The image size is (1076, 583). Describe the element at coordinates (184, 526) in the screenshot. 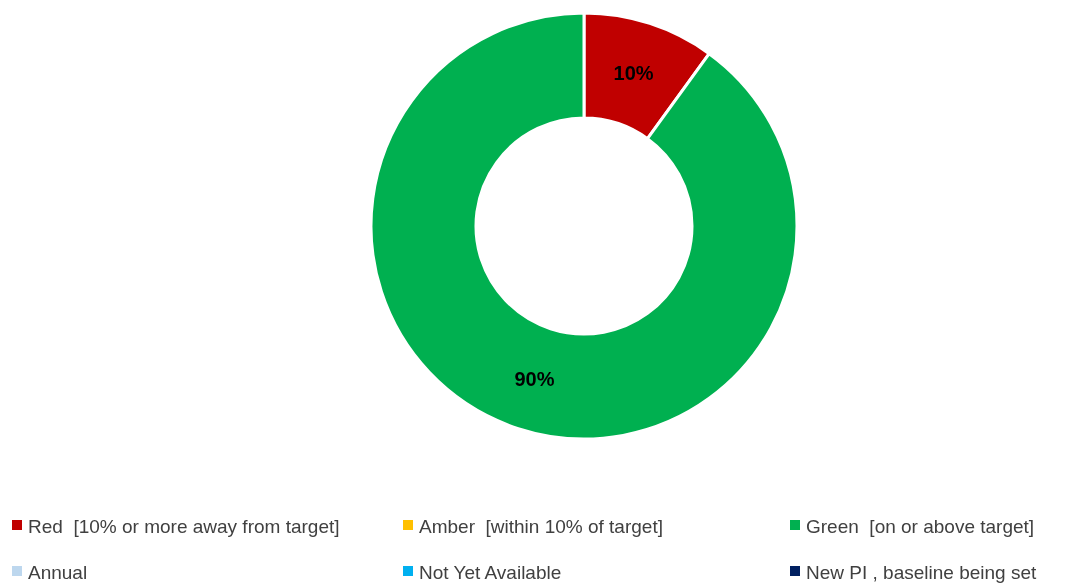

I see `legend-label: Red [10% or more away from target]` at that location.